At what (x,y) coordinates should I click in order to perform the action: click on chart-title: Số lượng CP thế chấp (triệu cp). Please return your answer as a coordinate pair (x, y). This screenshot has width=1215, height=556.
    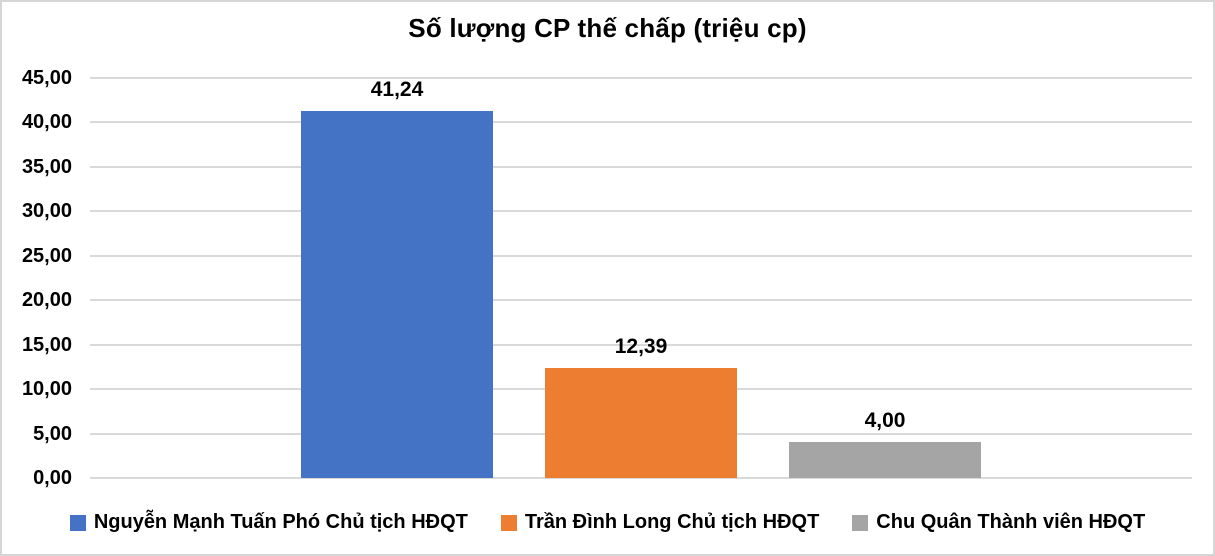
    Looking at the image, I should click on (607, 28).